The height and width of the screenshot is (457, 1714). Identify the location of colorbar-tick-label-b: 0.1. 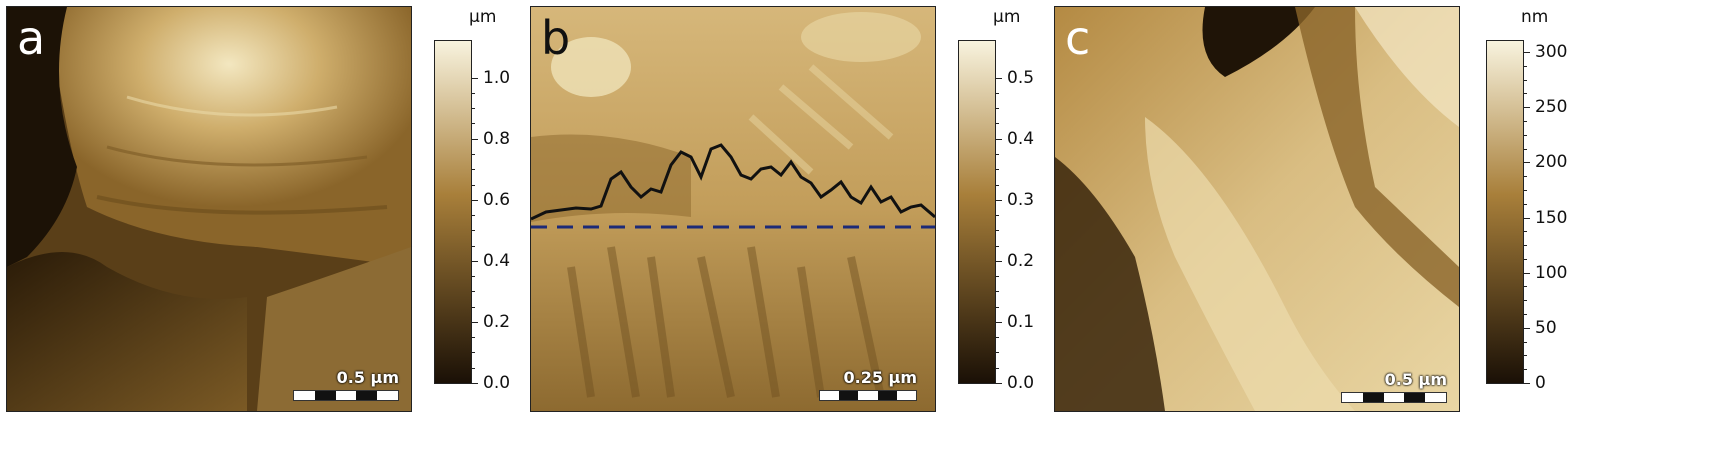
(1021, 321).